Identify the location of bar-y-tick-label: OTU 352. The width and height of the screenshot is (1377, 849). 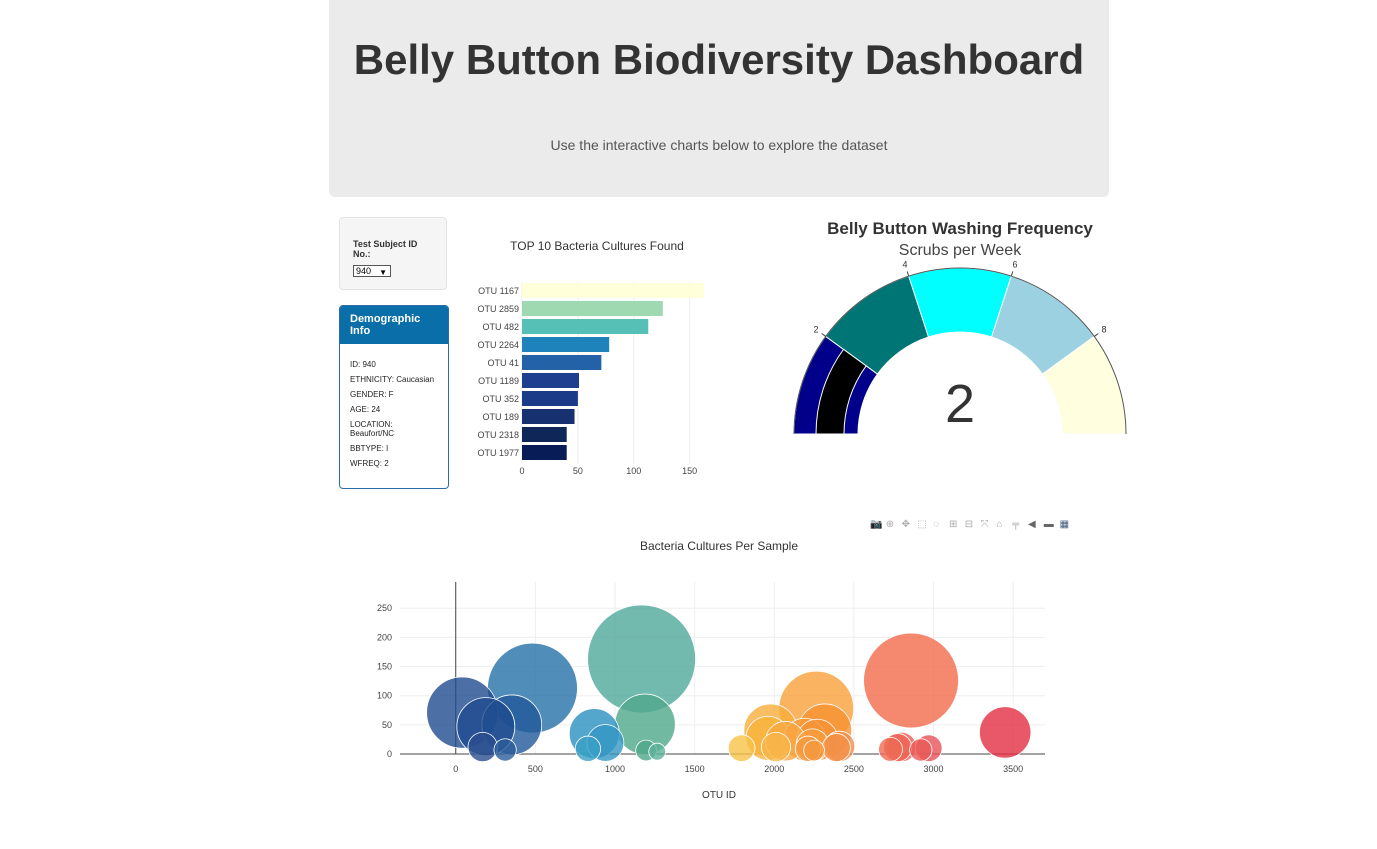
(500, 399).